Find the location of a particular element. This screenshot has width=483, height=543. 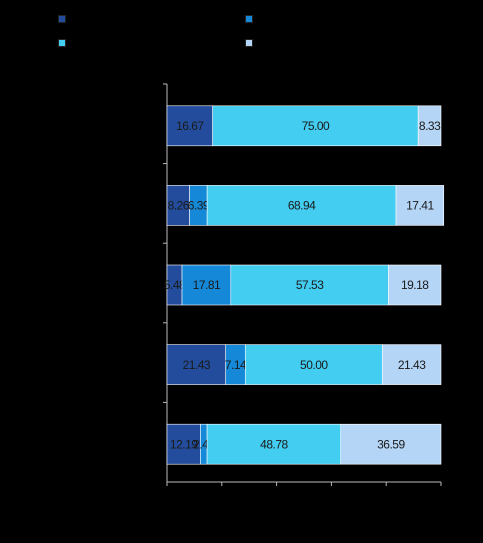

data-label: 19.18 is located at coordinates (415, 285).